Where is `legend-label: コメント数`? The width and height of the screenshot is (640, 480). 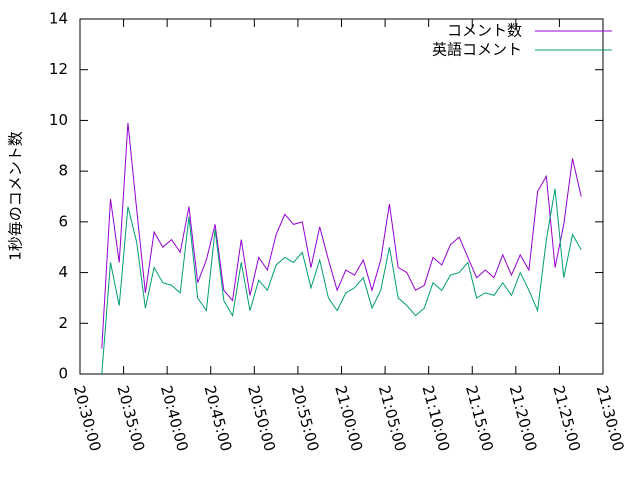 legend-label: コメント数 is located at coordinates (484, 31).